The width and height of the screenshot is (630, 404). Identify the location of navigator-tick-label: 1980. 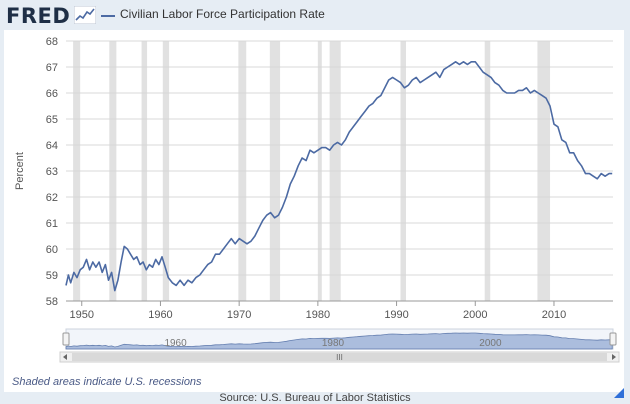
(333, 343).